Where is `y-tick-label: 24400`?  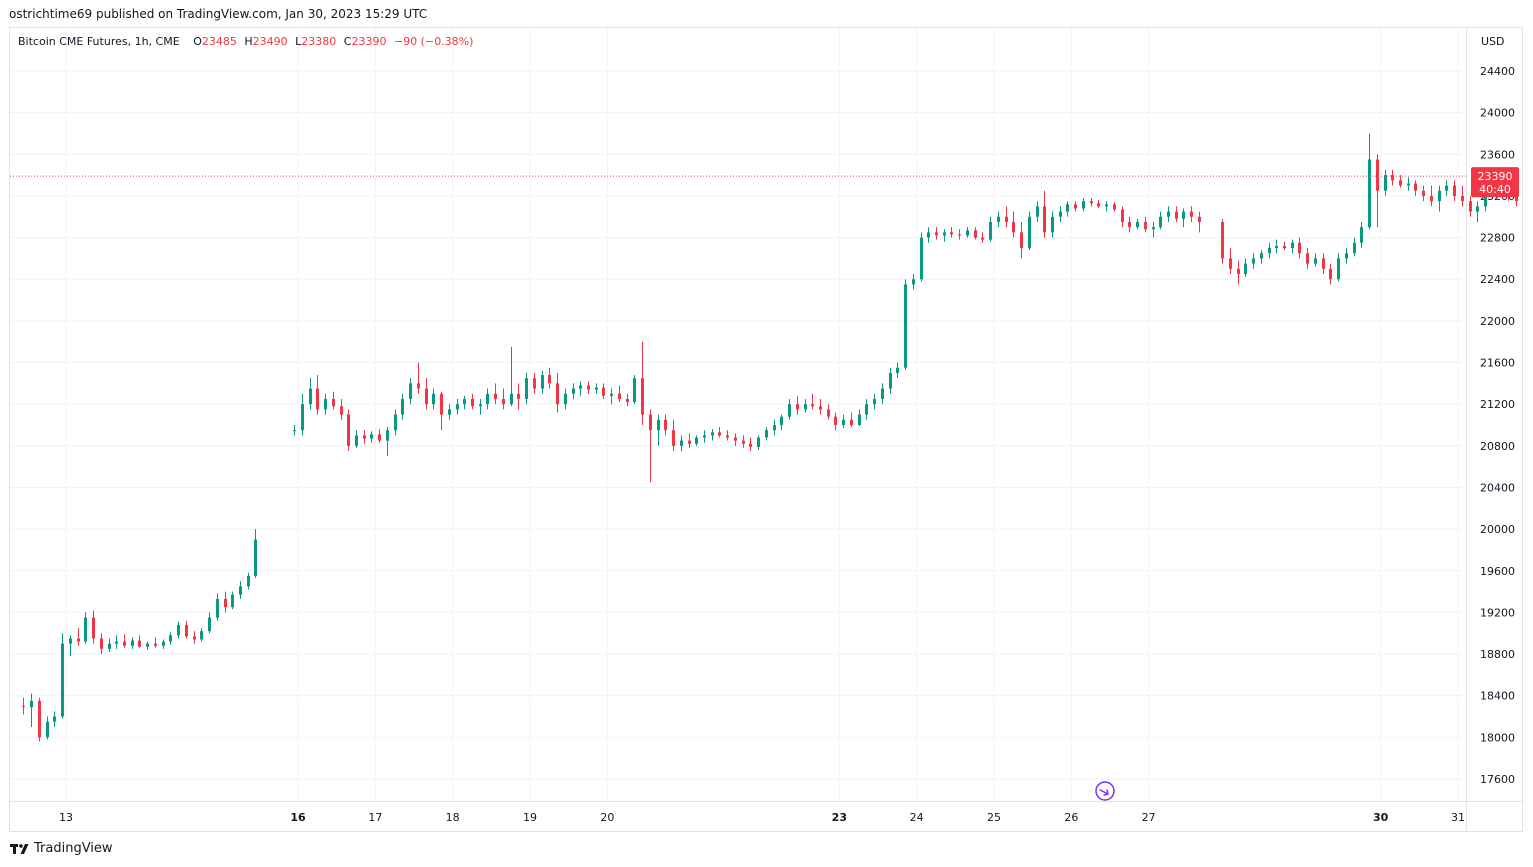 y-tick-label: 24400 is located at coordinates (1497, 71).